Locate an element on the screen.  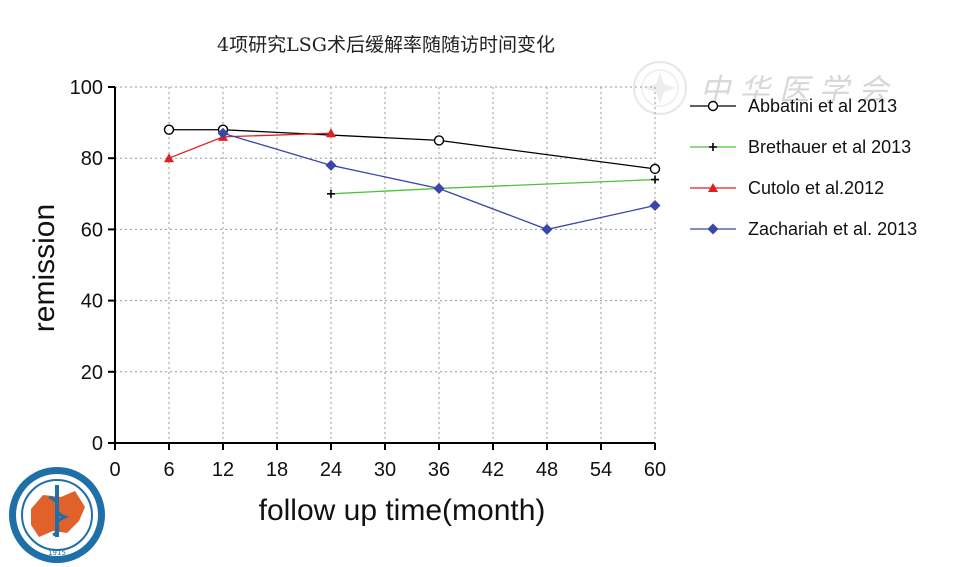
x-tick-label-4: 24 is located at coordinates (331, 470).